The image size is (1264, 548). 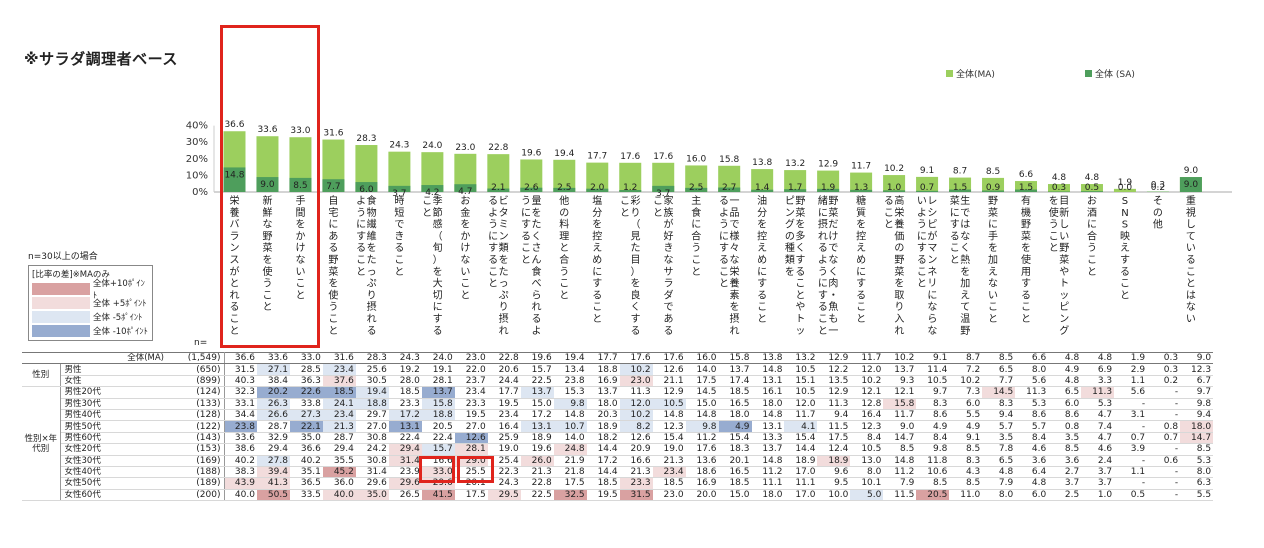 I want to click on svg-text: 控, so click(x=861, y=235).